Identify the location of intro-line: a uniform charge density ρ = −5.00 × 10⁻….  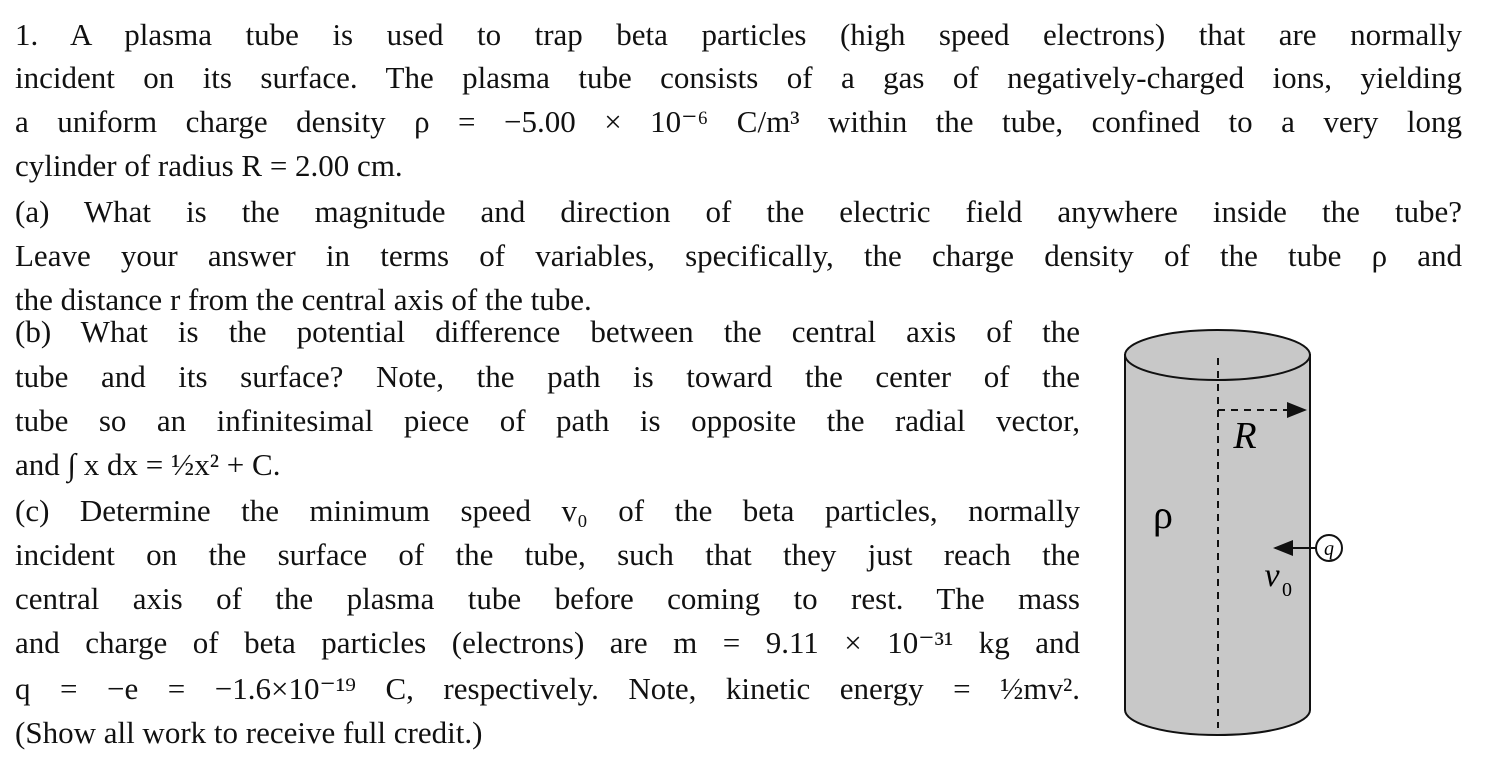
(738, 121).